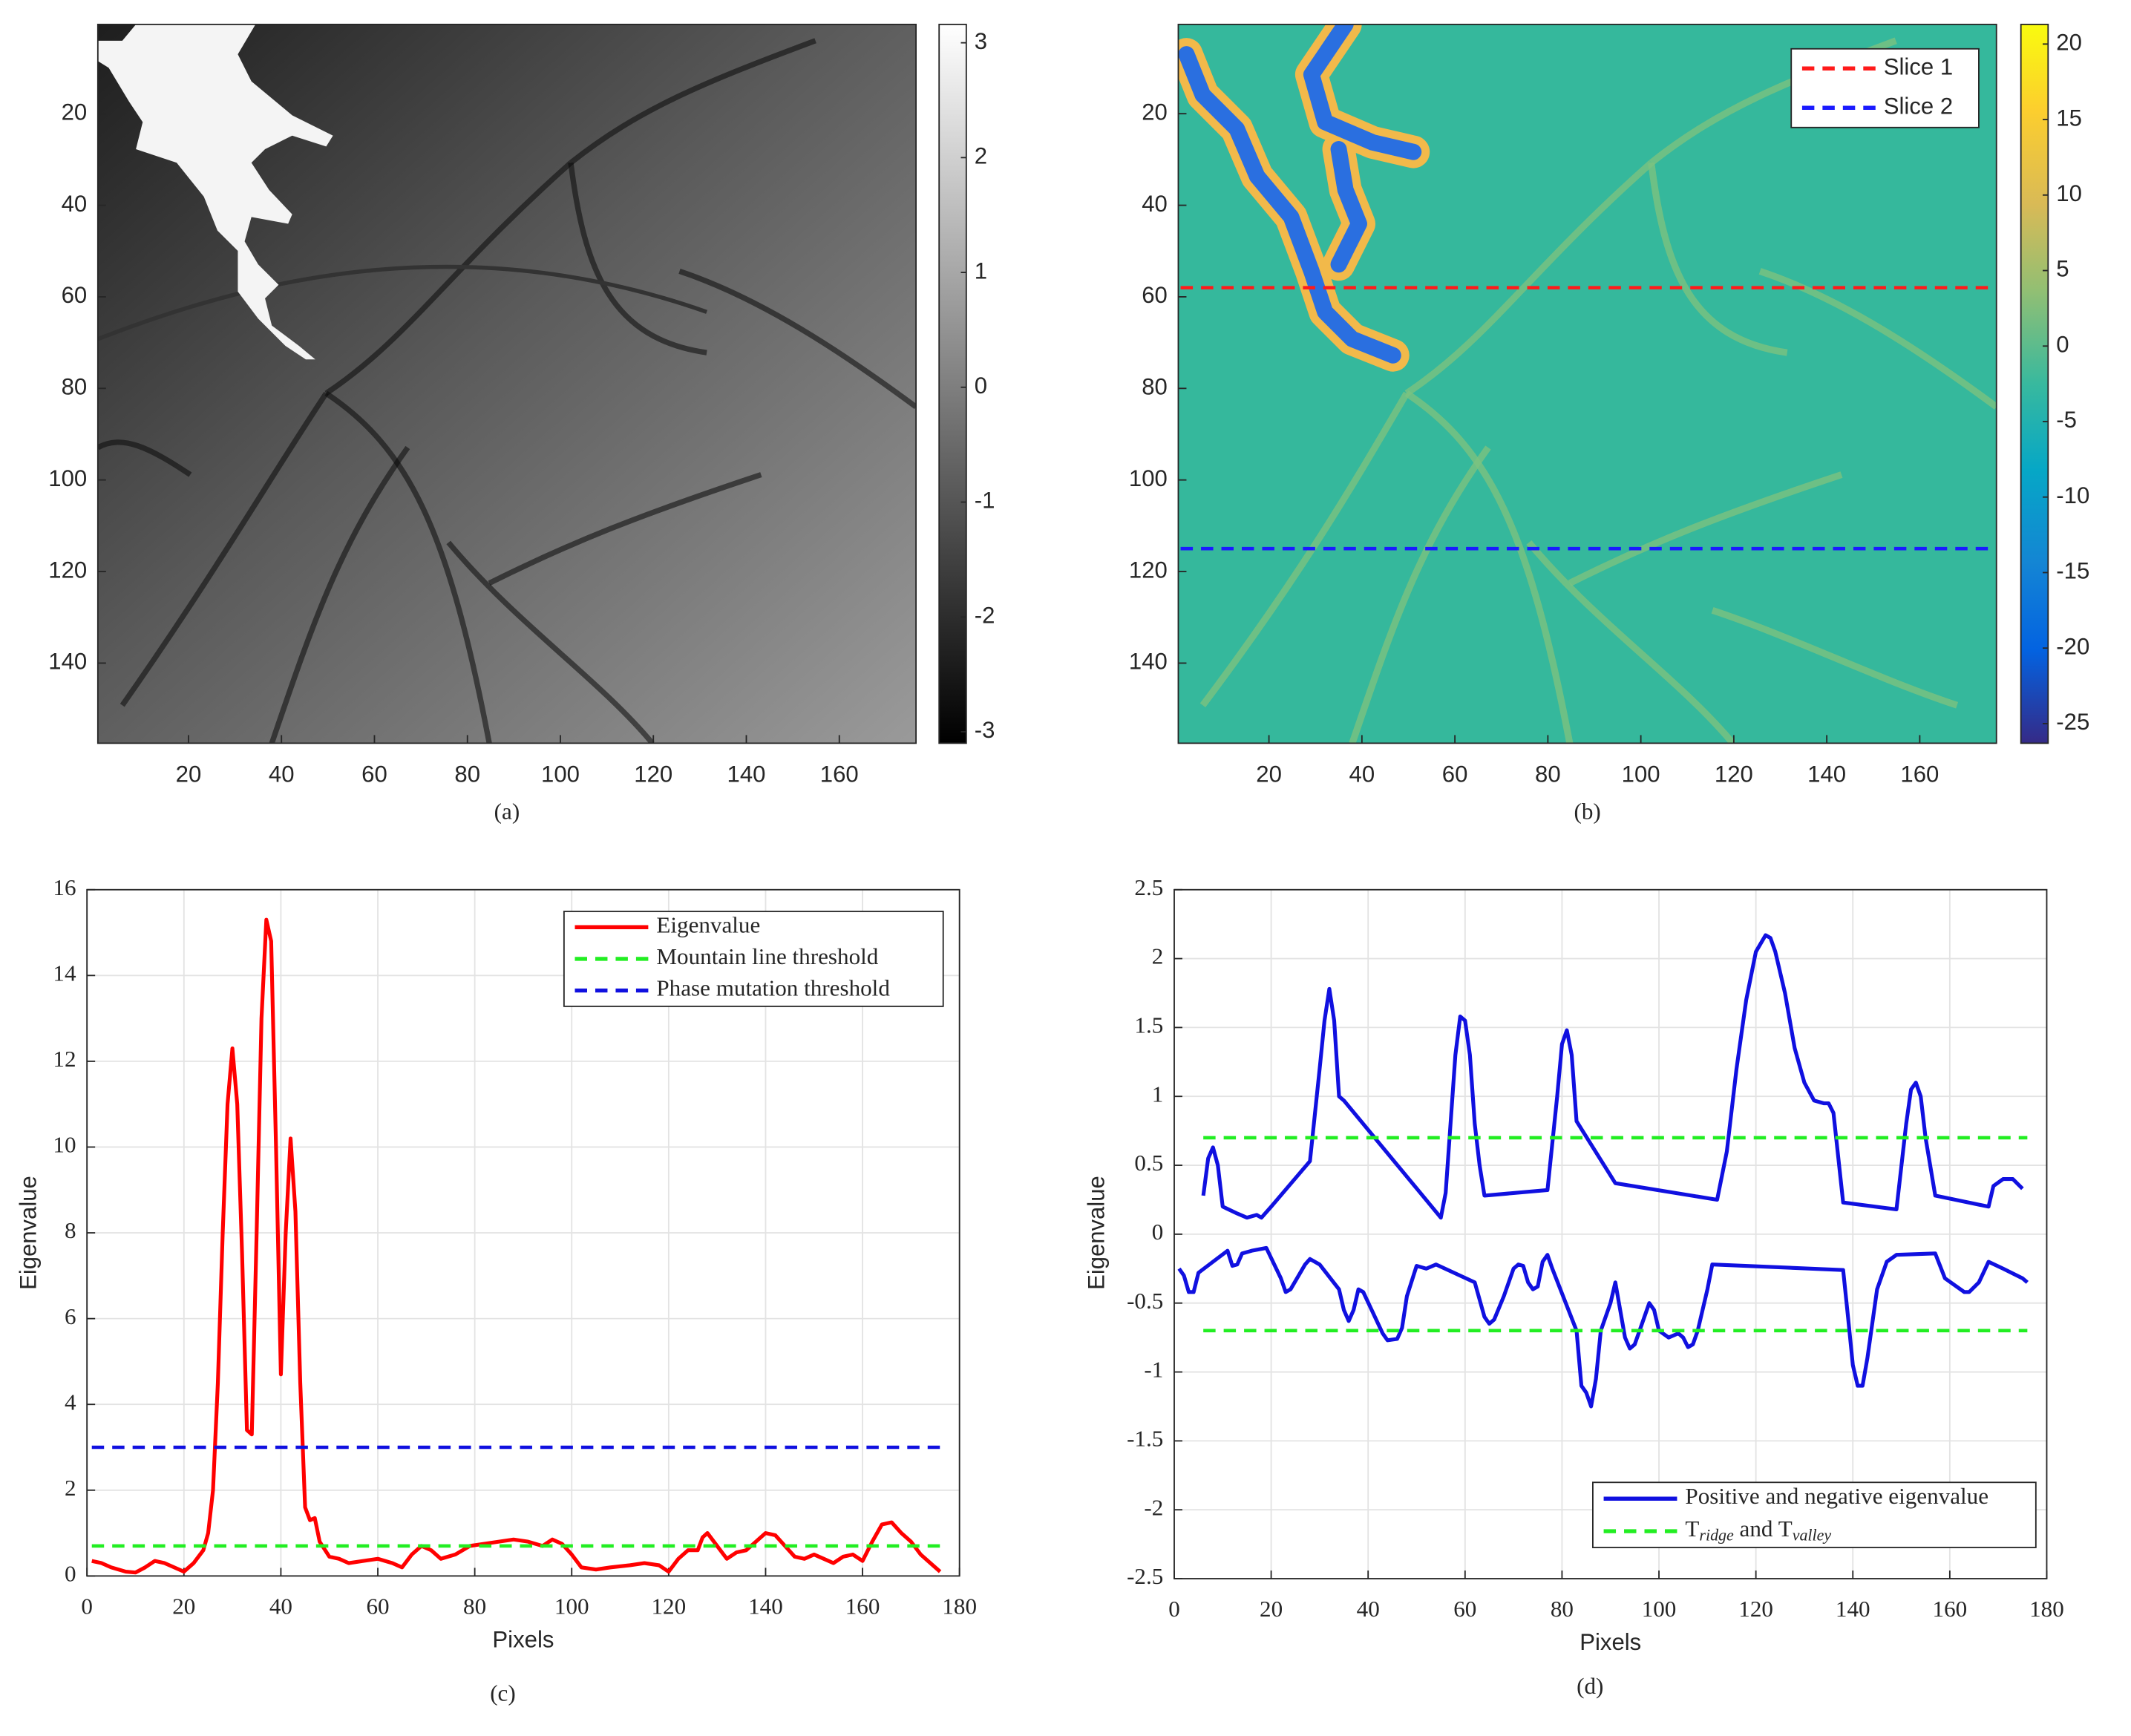 The width and height of the screenshot is (2131, 1736). What do you see at coordinates (981, 41) in the screenshot?
I see `colorbar-tick-label: 3` at bounding box center [981, 41].